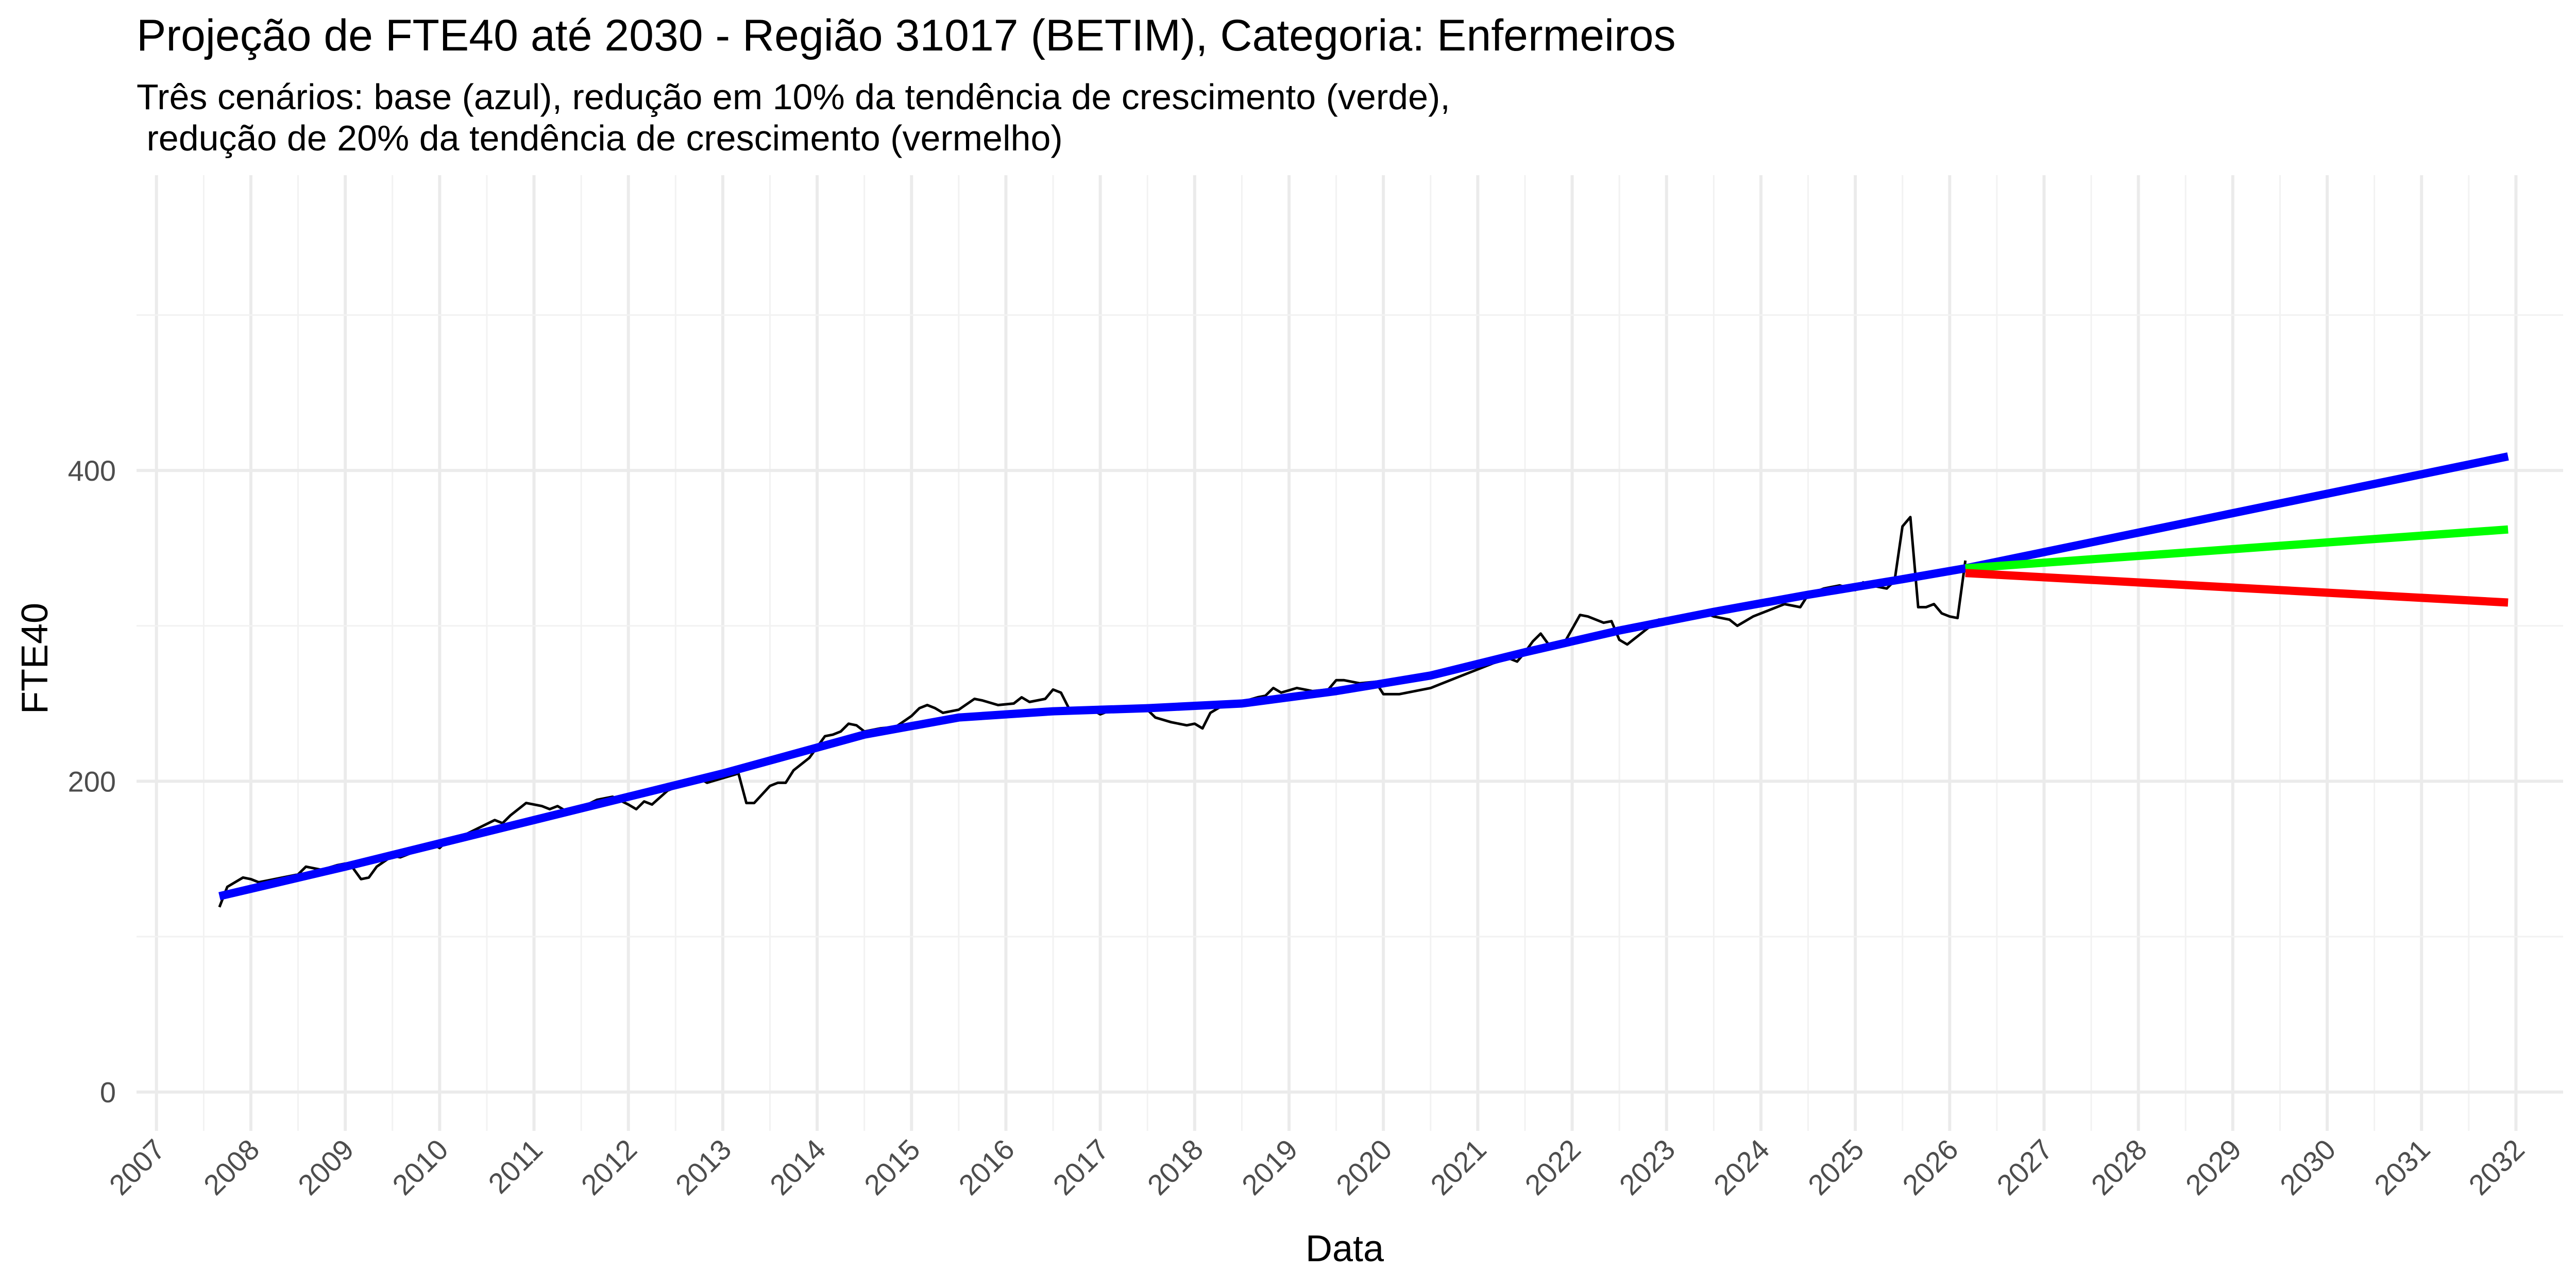 The image size is (2576, 1288). Describe the element at coordinates (108, 1092) in the screenshot. I see `y-tick-label: 0` at that location.